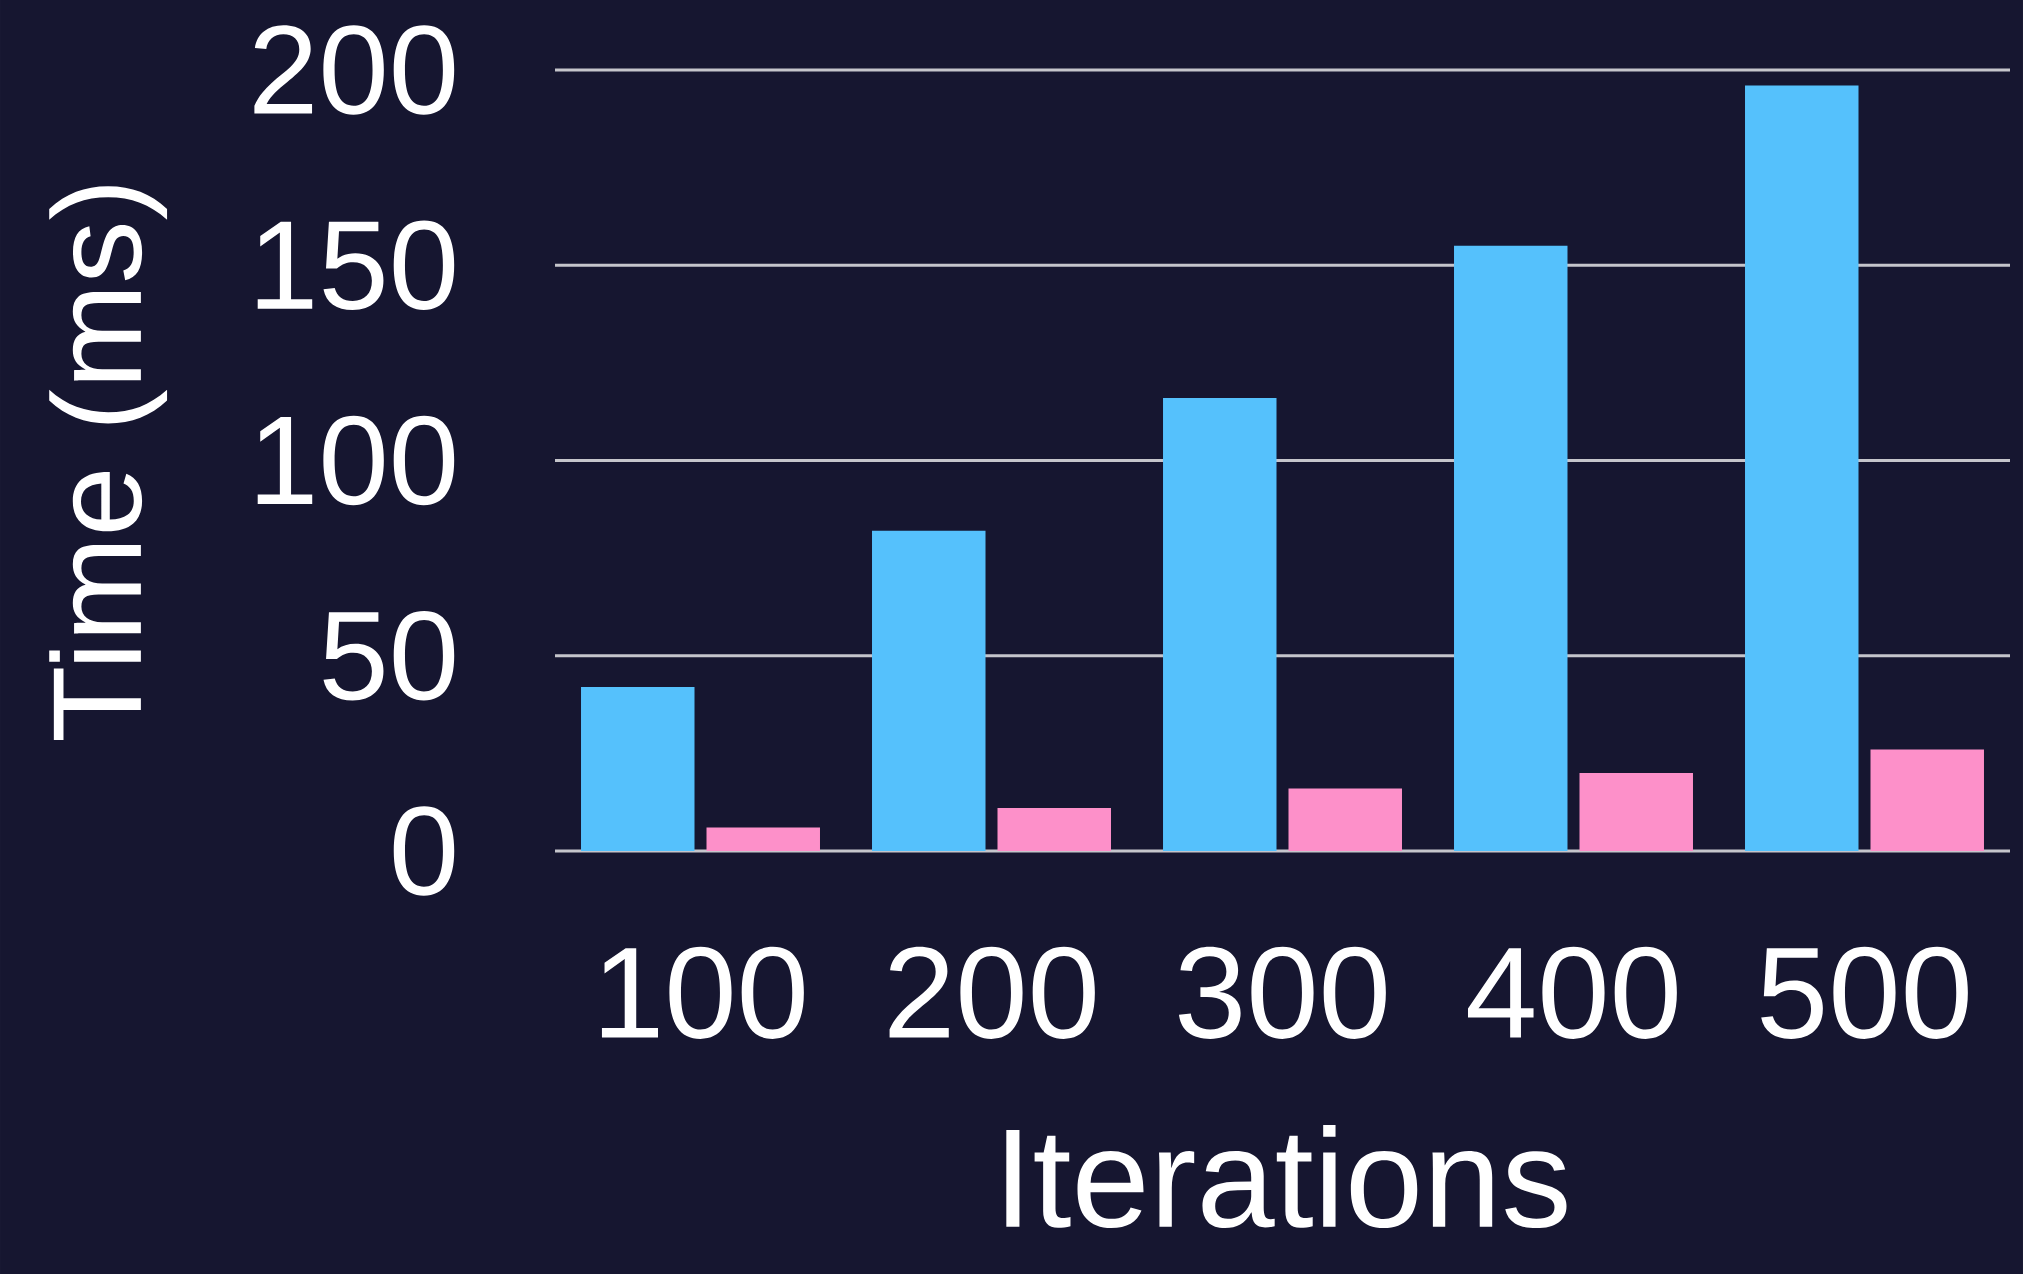 The width and height of the screenshot is (2023, 1274). I want to click on x-axis-title: Iterations, so click(1286, 1176).